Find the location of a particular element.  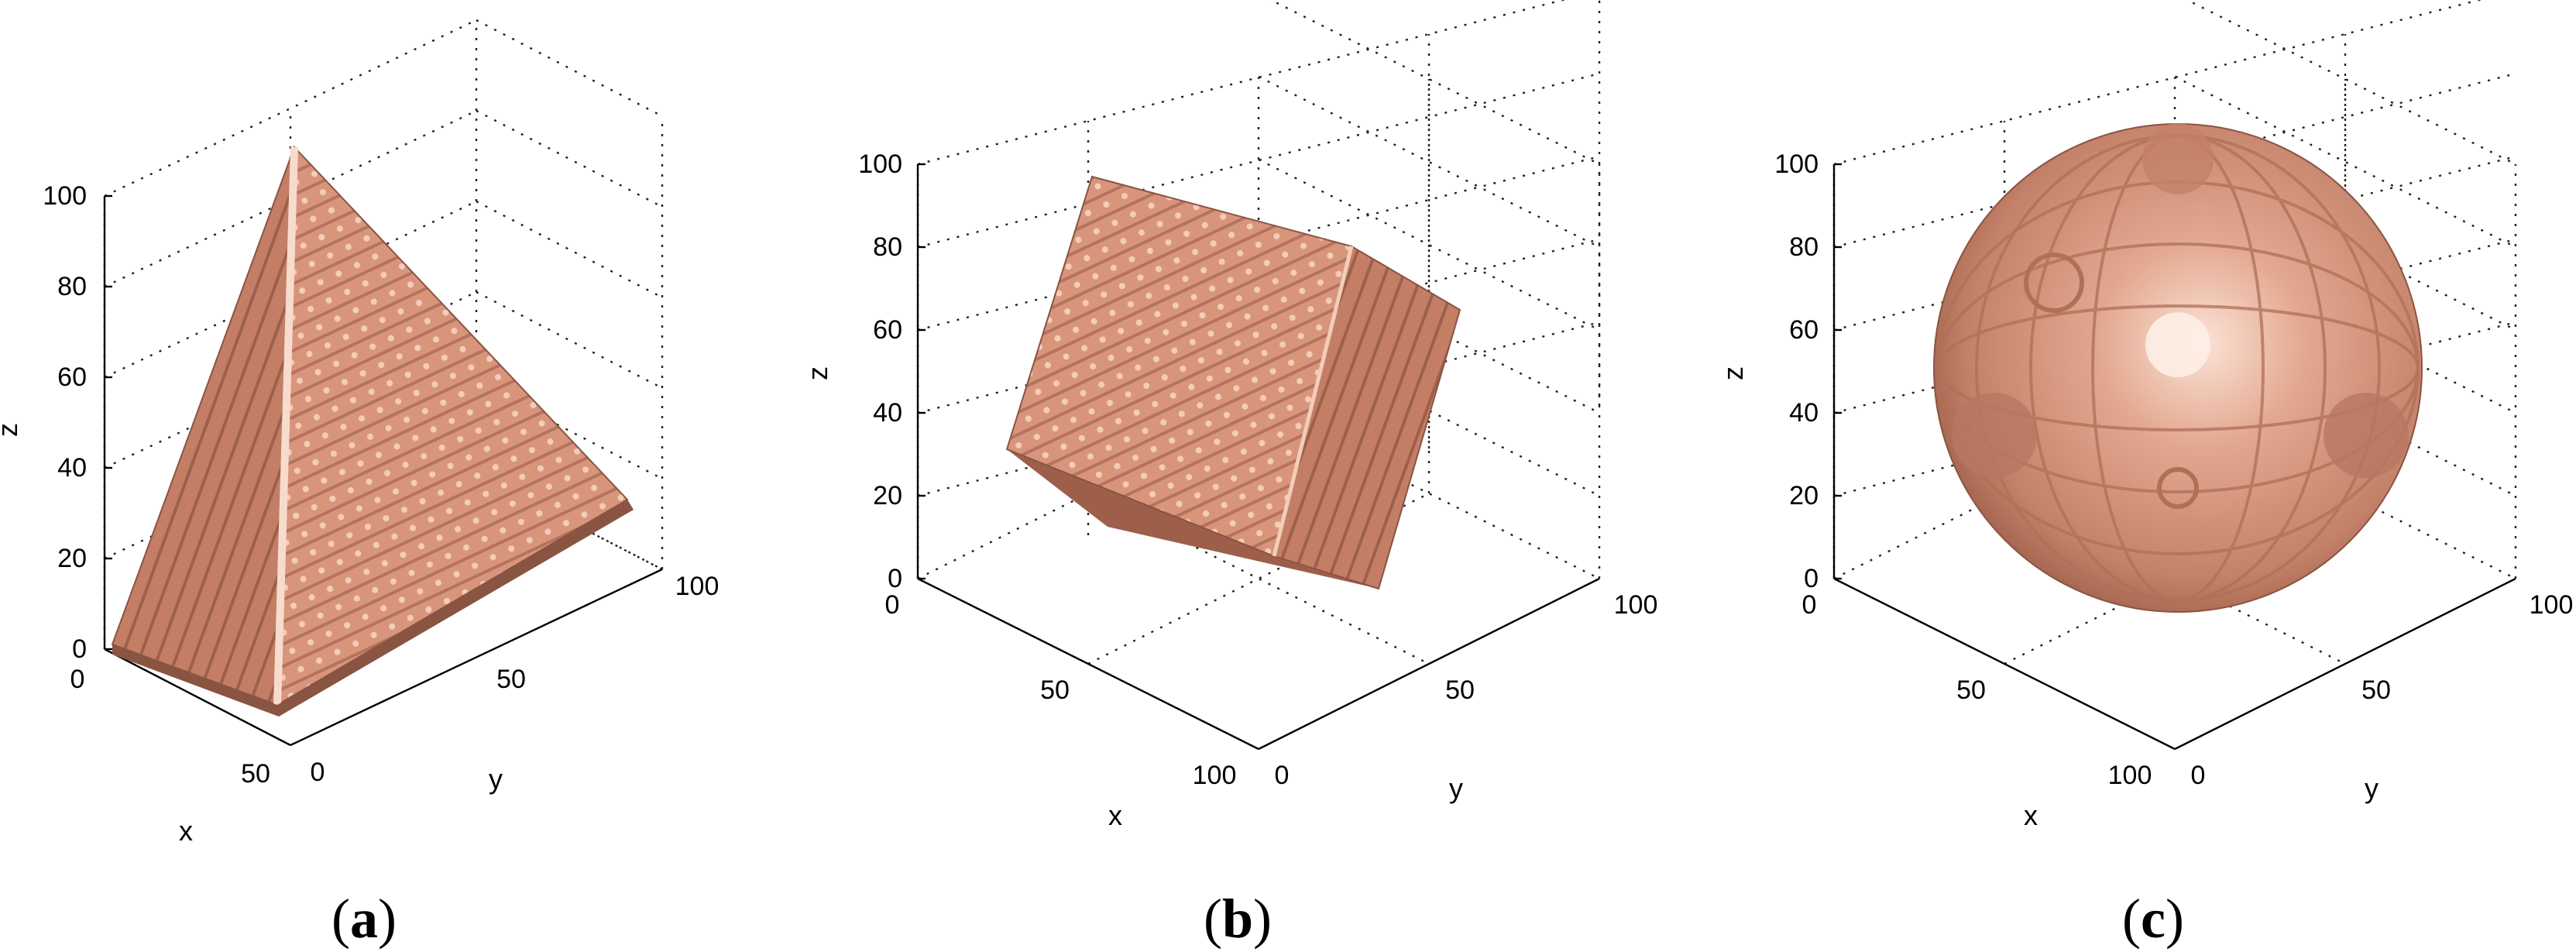

panel-c-z-tick-labels: 0 20 40 60 80 100 is located at coordinates (1796, 371).